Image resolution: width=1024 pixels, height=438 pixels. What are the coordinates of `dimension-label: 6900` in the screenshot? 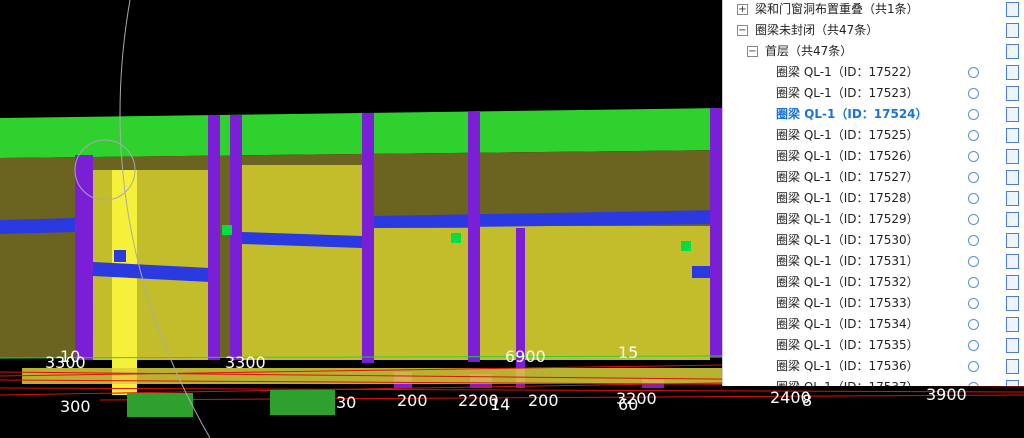 It's located at (525, 356).